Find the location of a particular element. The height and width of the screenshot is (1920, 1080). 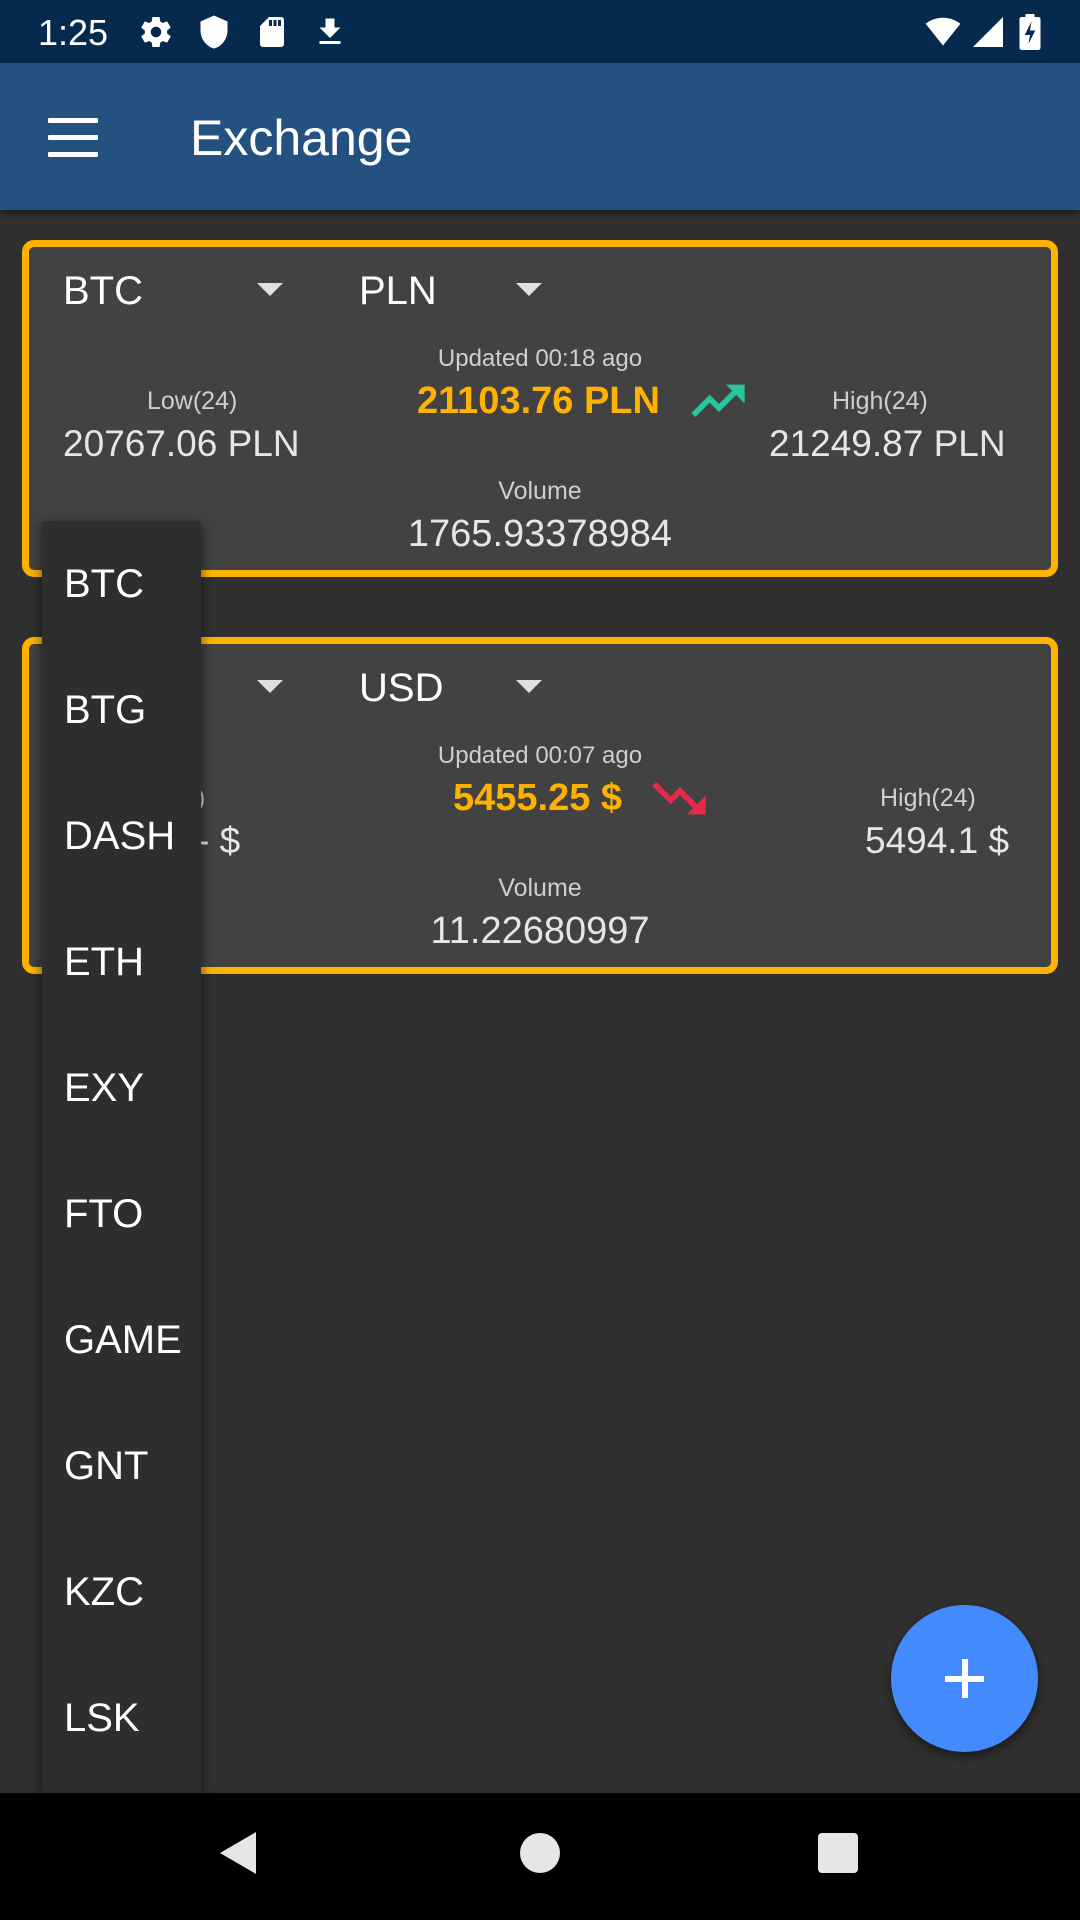

dropdown-option: BTC is located at coordinates (104, 584).